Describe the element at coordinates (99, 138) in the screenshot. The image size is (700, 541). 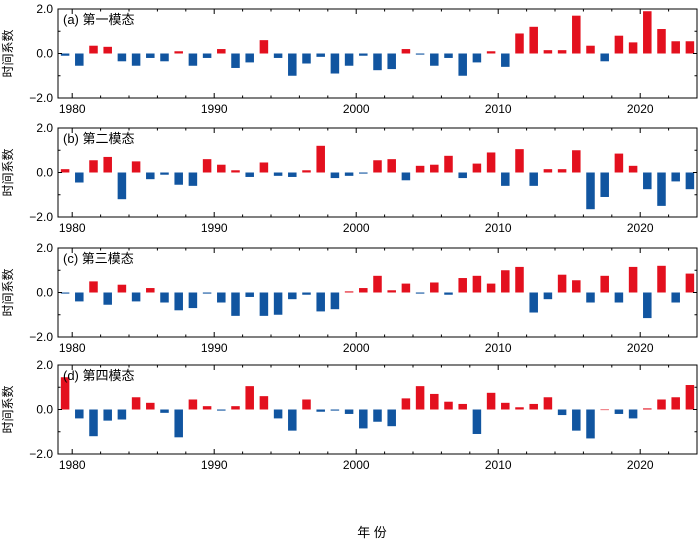
I see `panel-title: (b) 第二模态` at that location.